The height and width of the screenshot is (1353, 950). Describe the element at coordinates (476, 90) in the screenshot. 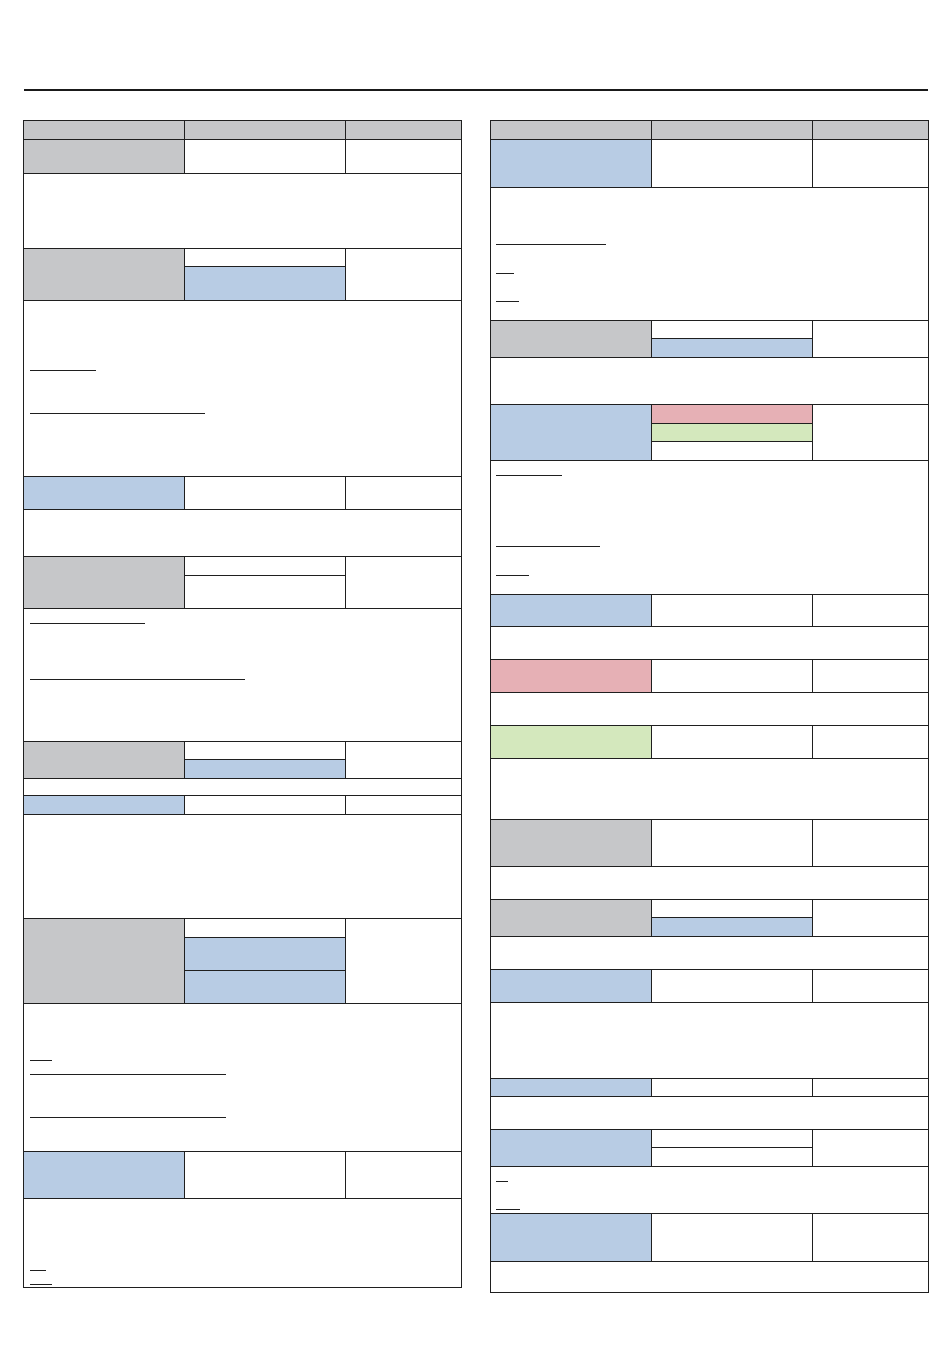

I see `header-rule` at that location.